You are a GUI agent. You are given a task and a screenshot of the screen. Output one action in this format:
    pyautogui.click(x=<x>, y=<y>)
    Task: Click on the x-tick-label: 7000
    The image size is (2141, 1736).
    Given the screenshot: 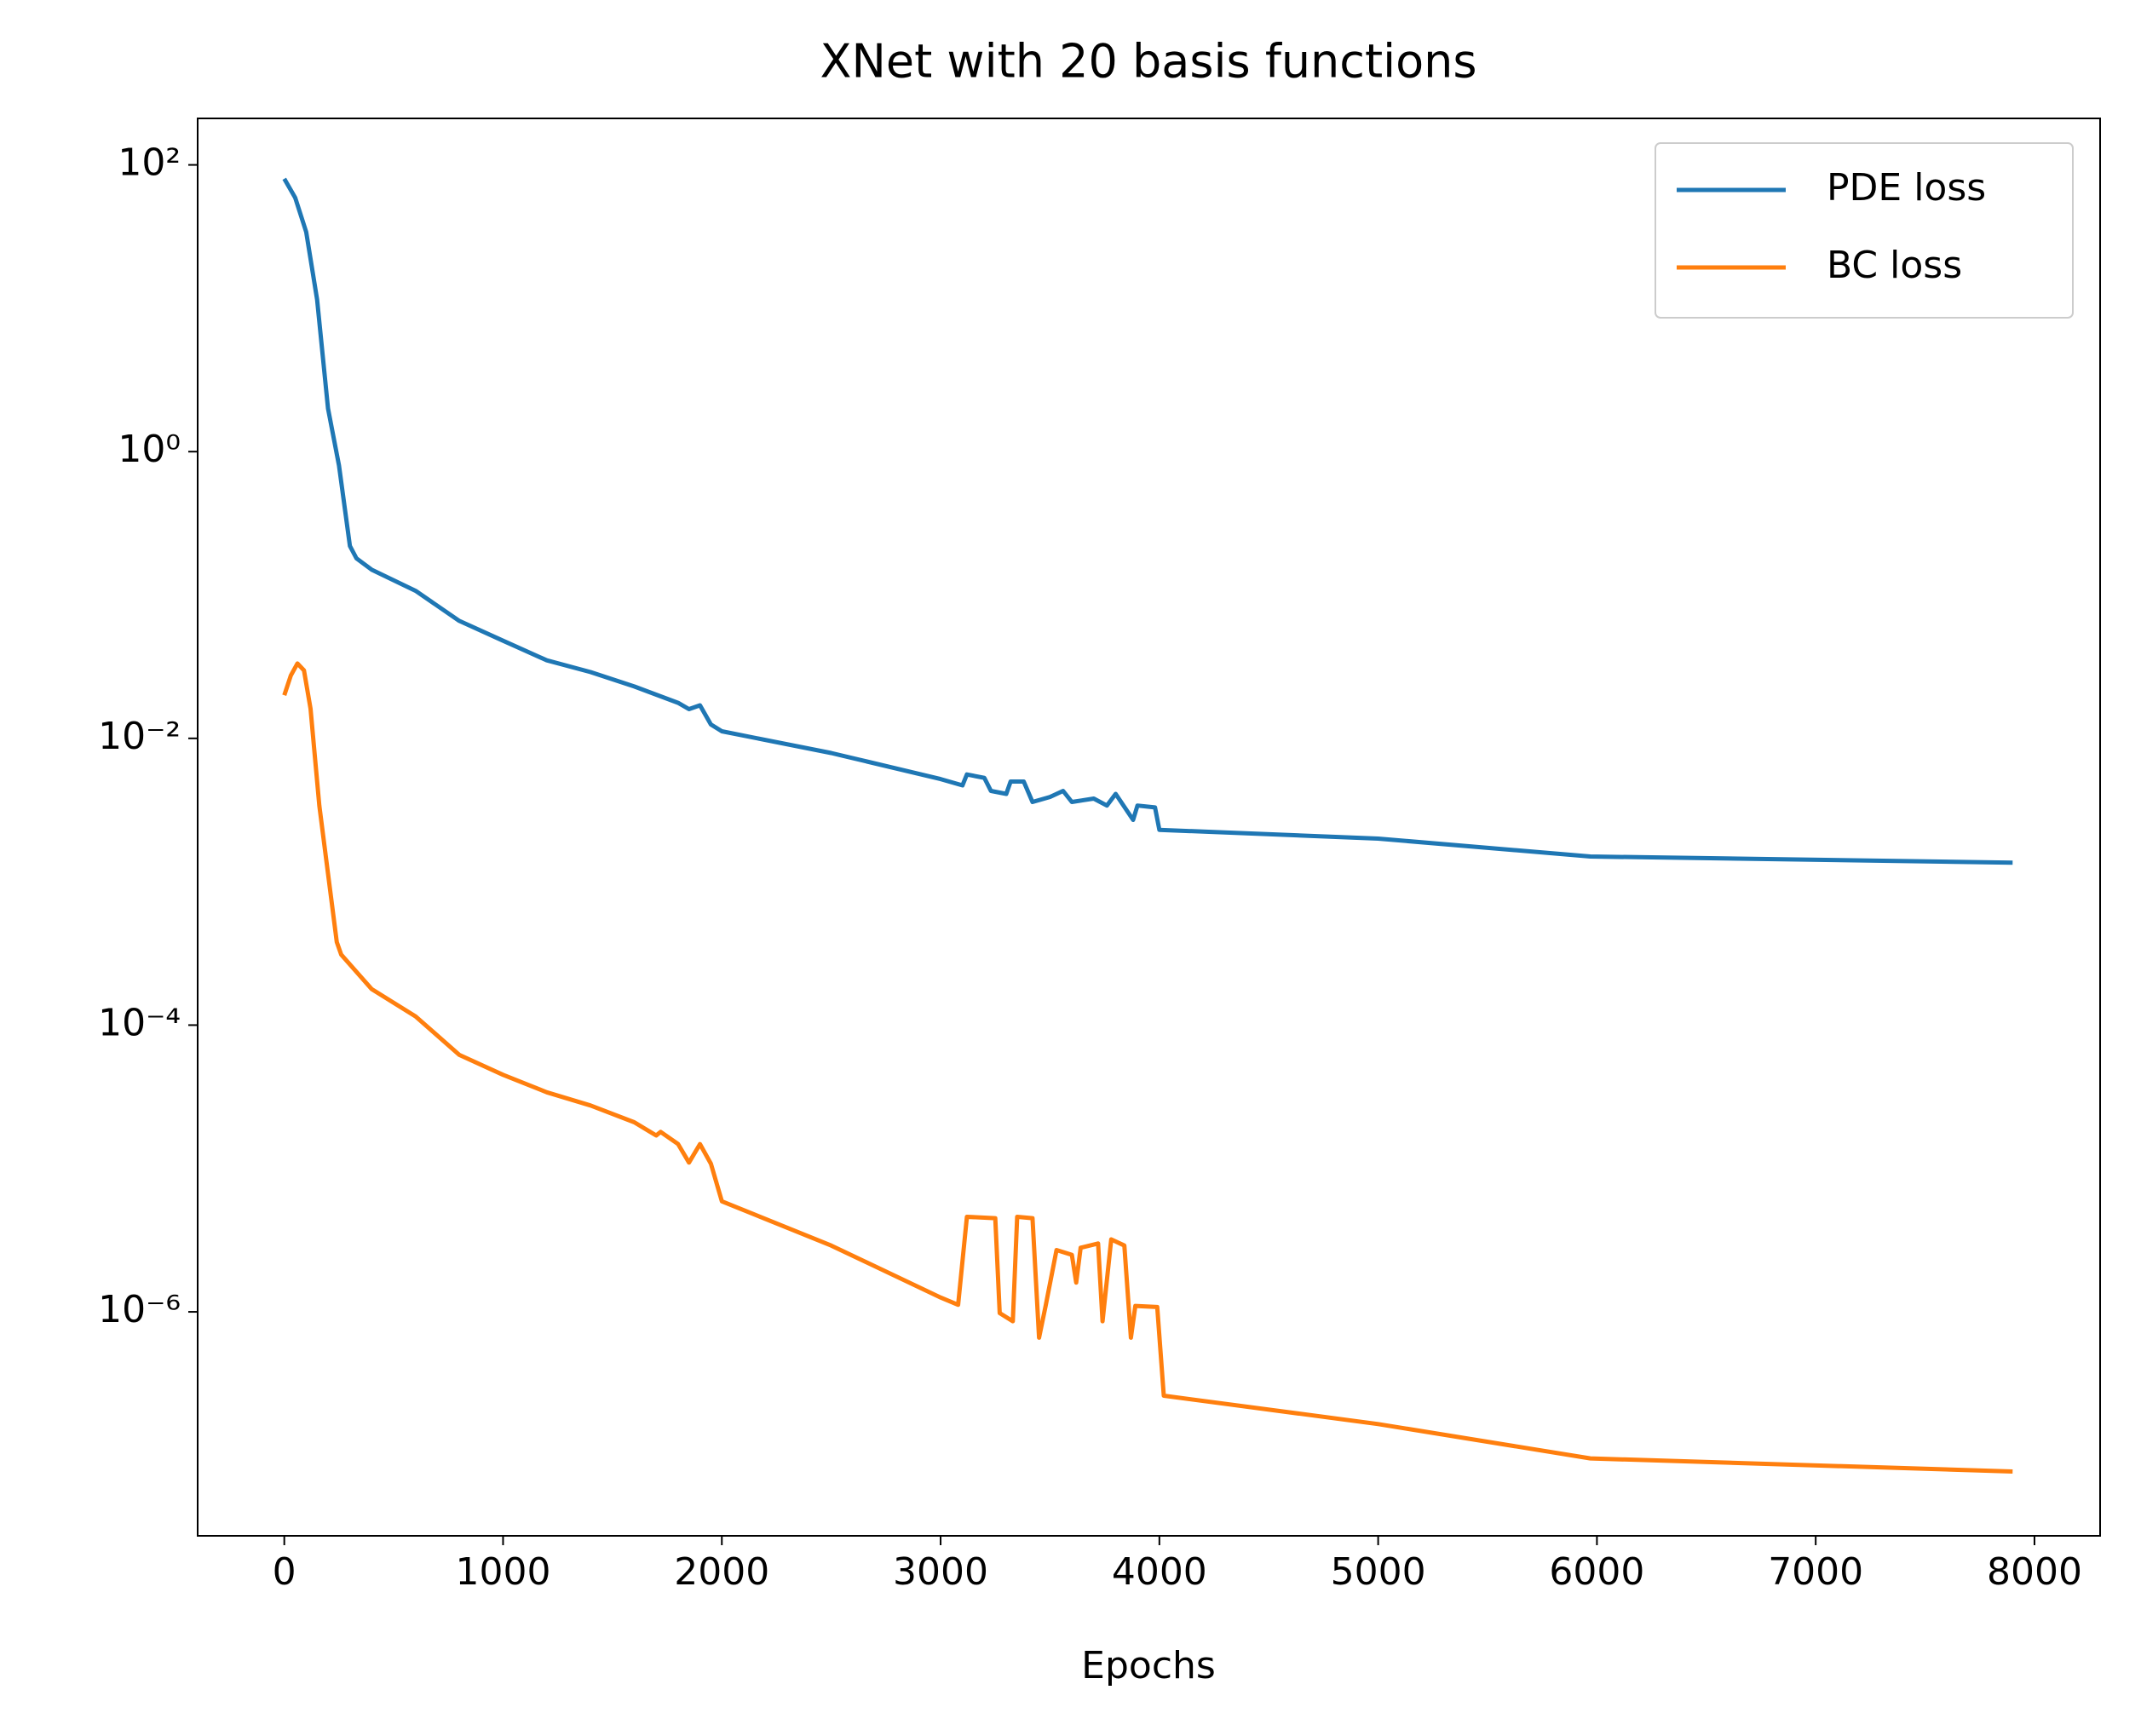 What is the action you would take?
    pyautogui.click(x=1815, y=1572)
    